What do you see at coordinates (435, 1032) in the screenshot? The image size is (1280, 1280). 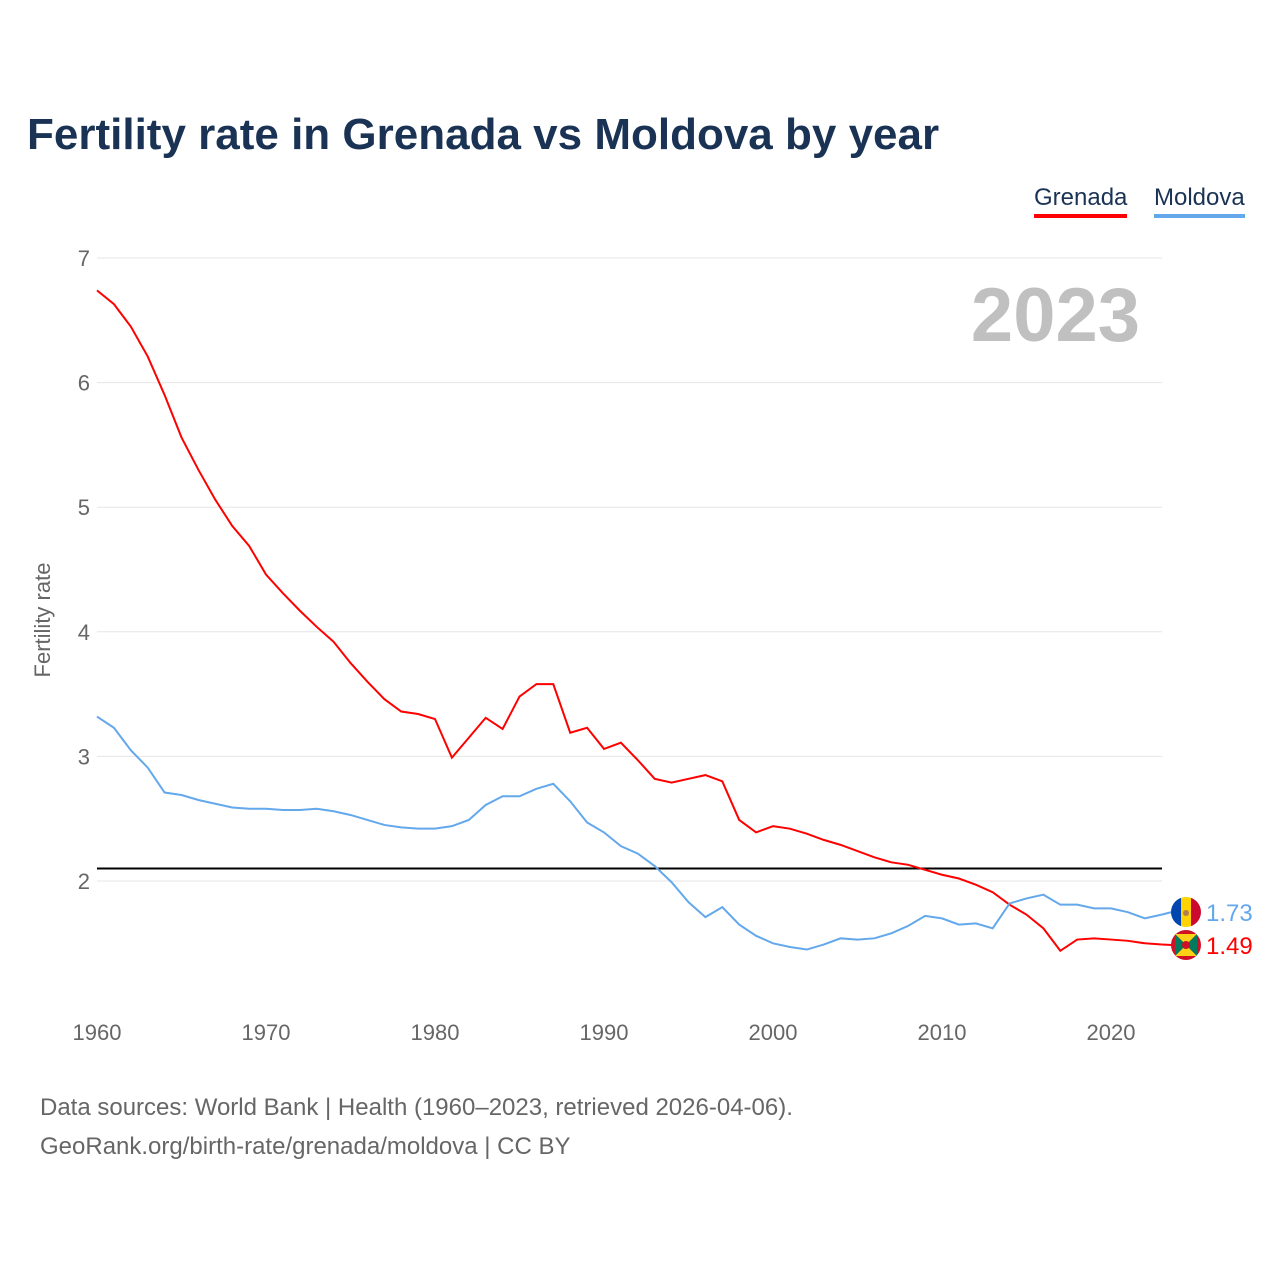 I see `x-tick-label: 1980` at bounding box center [435, 1032].